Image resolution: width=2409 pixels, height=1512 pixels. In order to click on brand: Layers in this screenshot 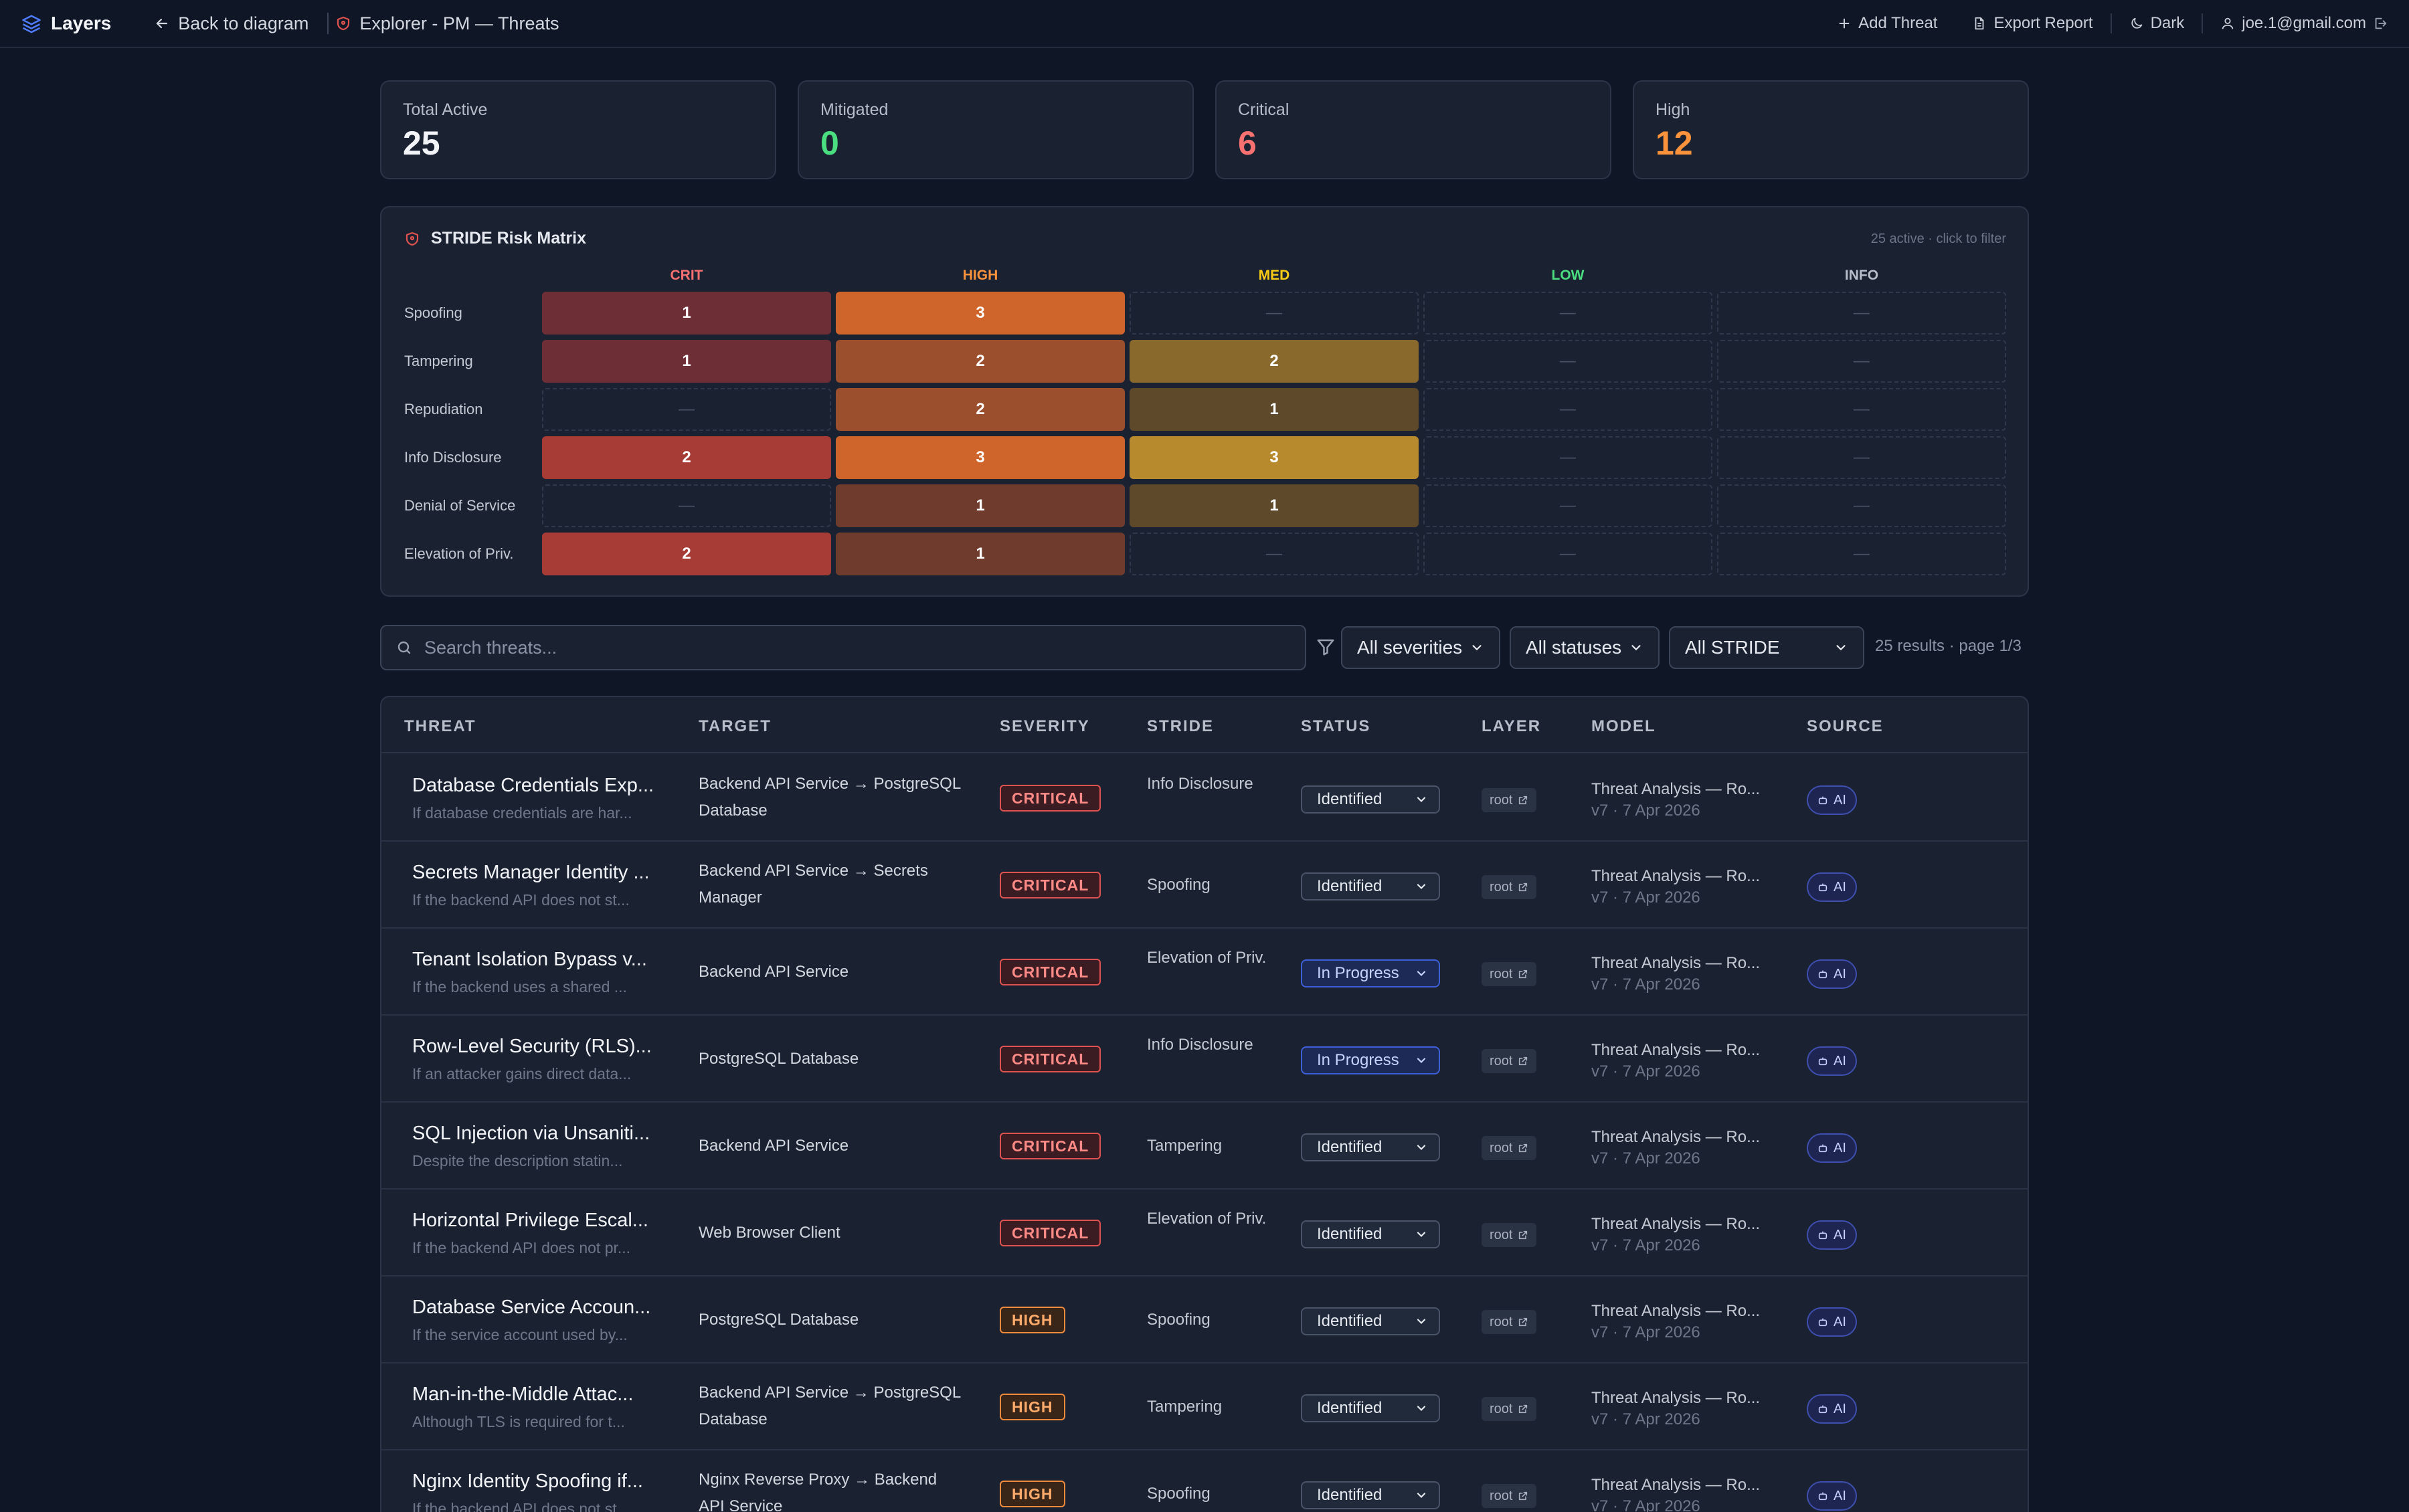, I will do `click(66, 23)`.